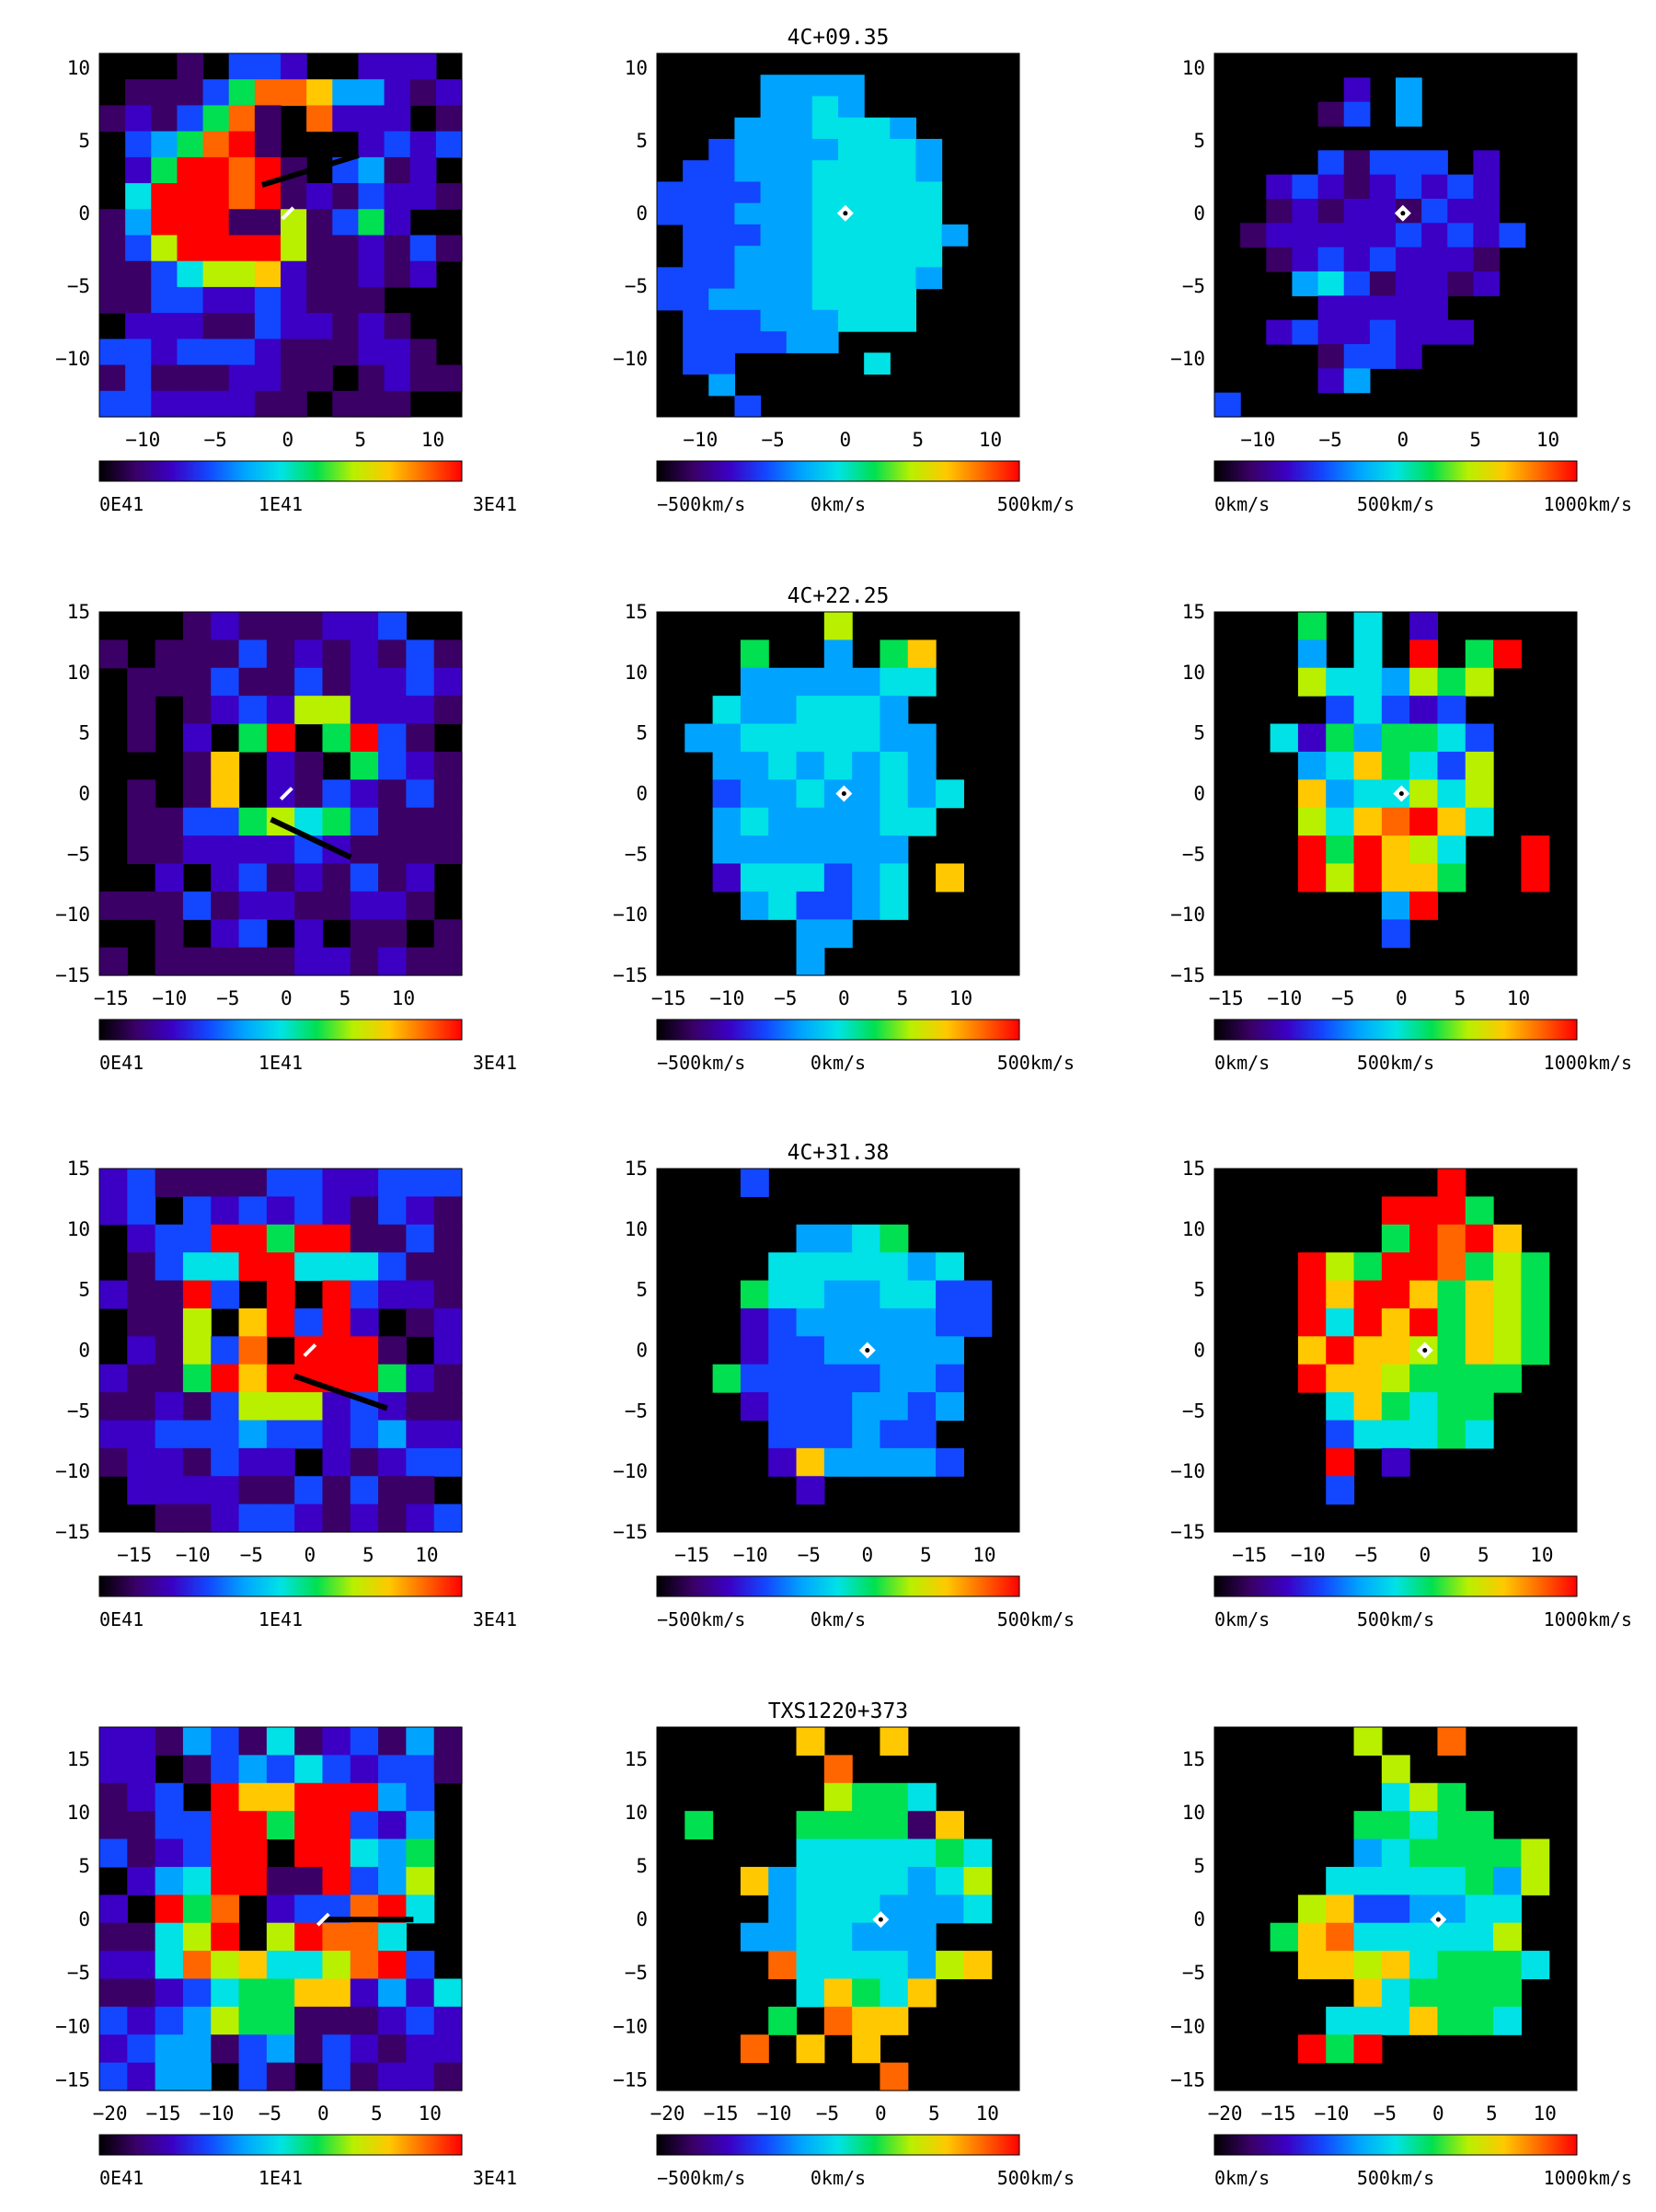  Describe the element at coordinates (1193, 1759) in the screenshot. I see `y-tick-label: 15` at that location.